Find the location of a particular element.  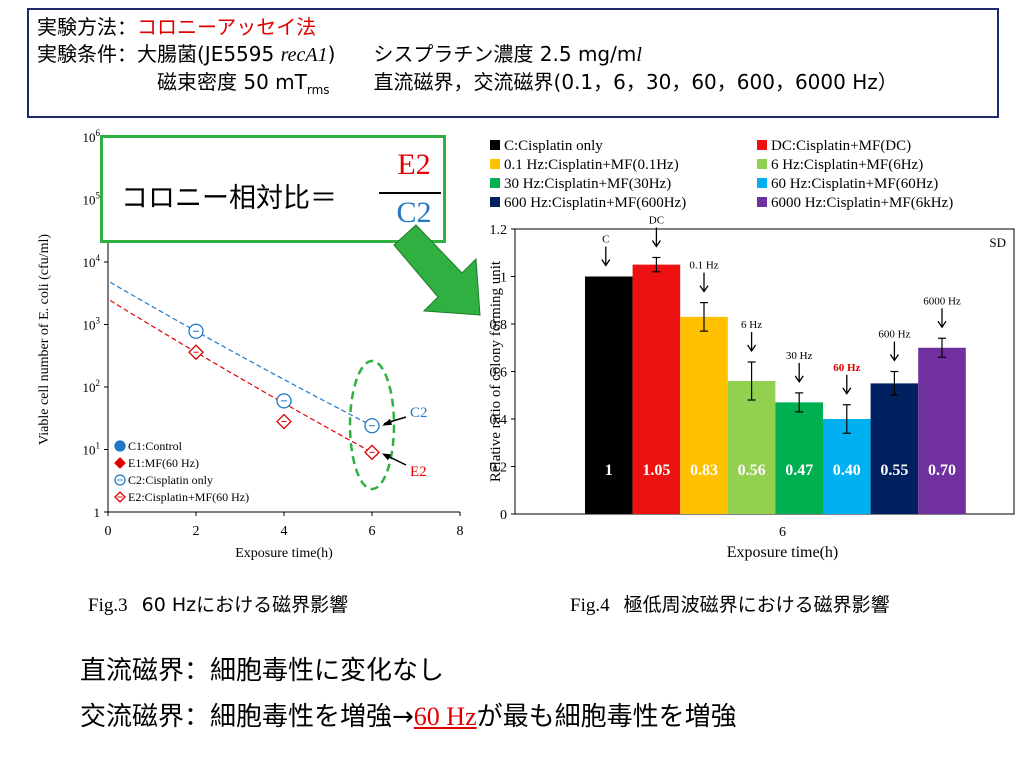

bar-value-label: 0.47 is located at coordinates (799, 470).